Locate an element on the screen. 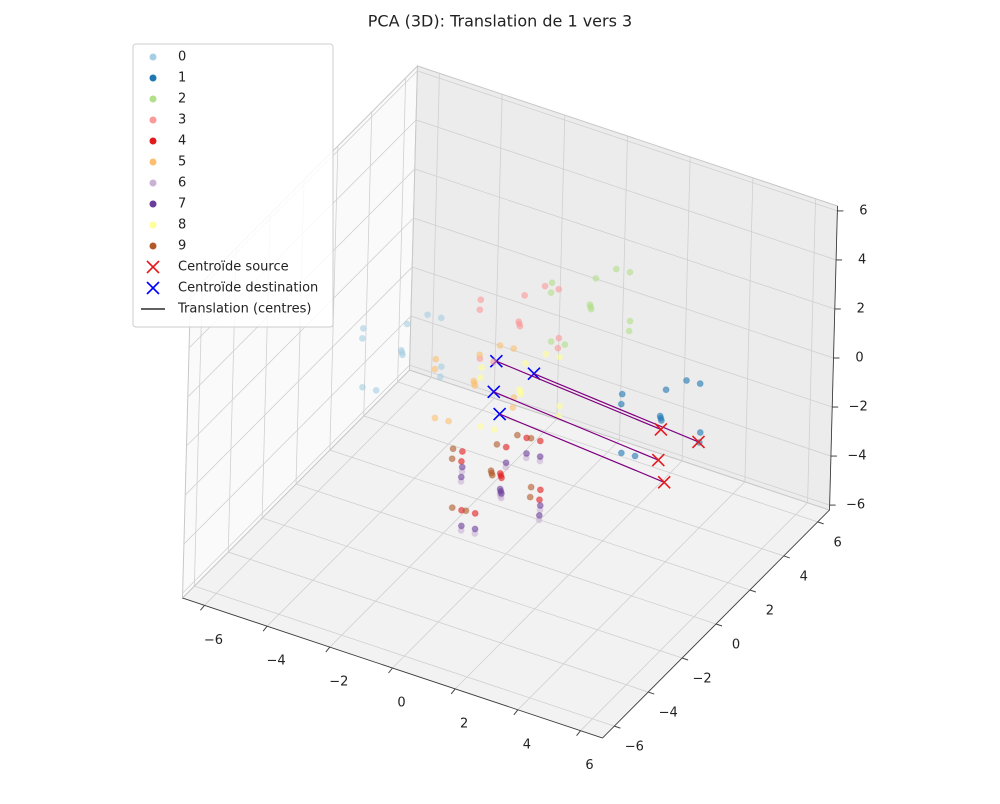  legend-label: 7 is located at coordinates (182, 204).